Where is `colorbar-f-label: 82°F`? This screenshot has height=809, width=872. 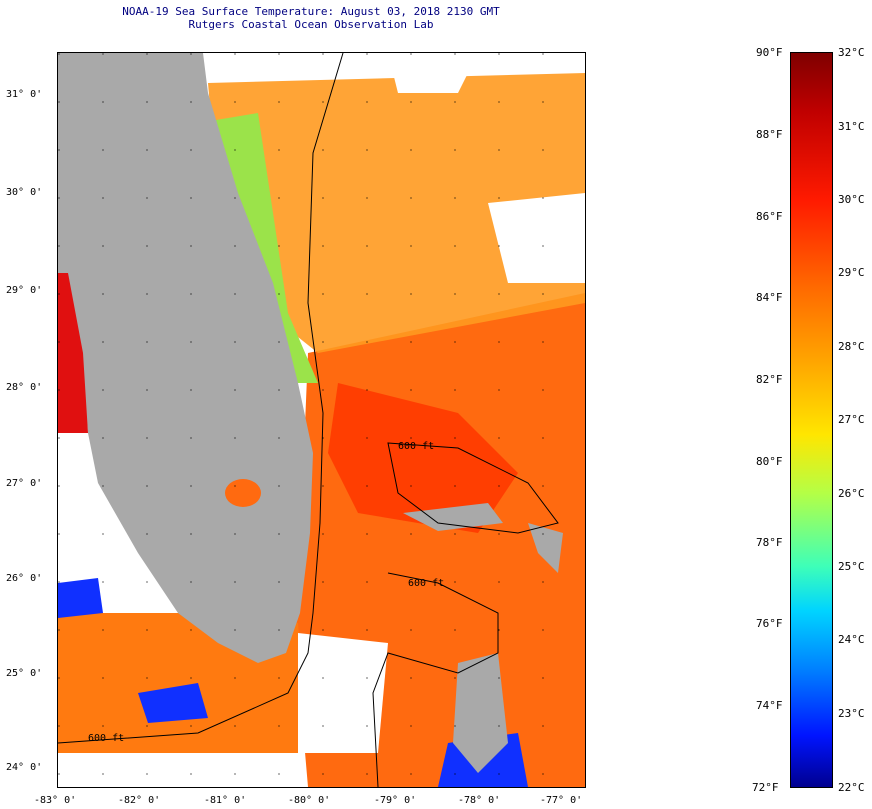
colorbar-f-label: 82°F is located at coordinates (769, 379).